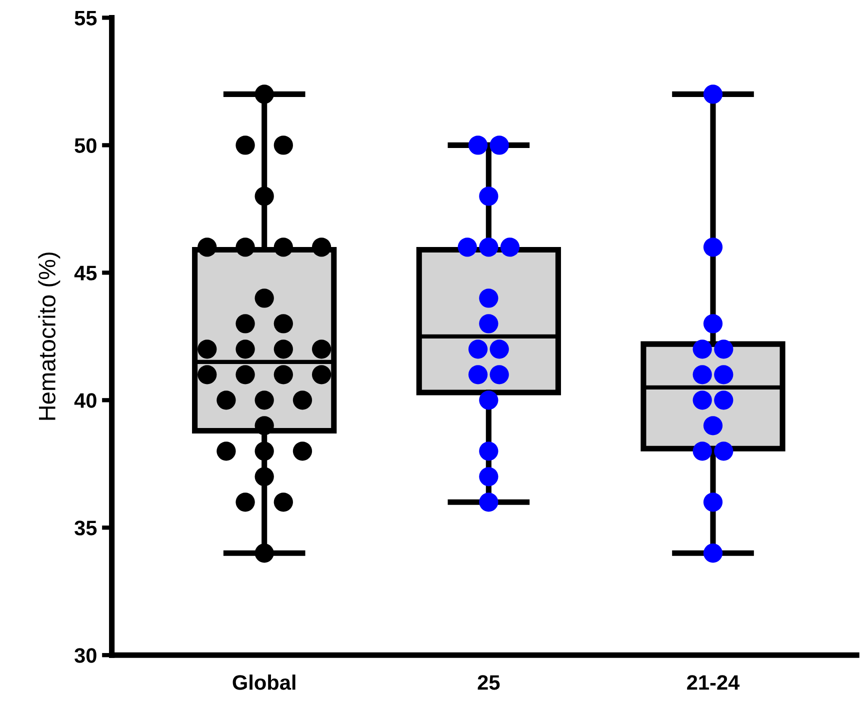 This screenshot has height=709, width=860. What do you see at coordinates (264, 682) in the screenshot?
I see `x-tick-label: Global` at bounding box center [264, 682].